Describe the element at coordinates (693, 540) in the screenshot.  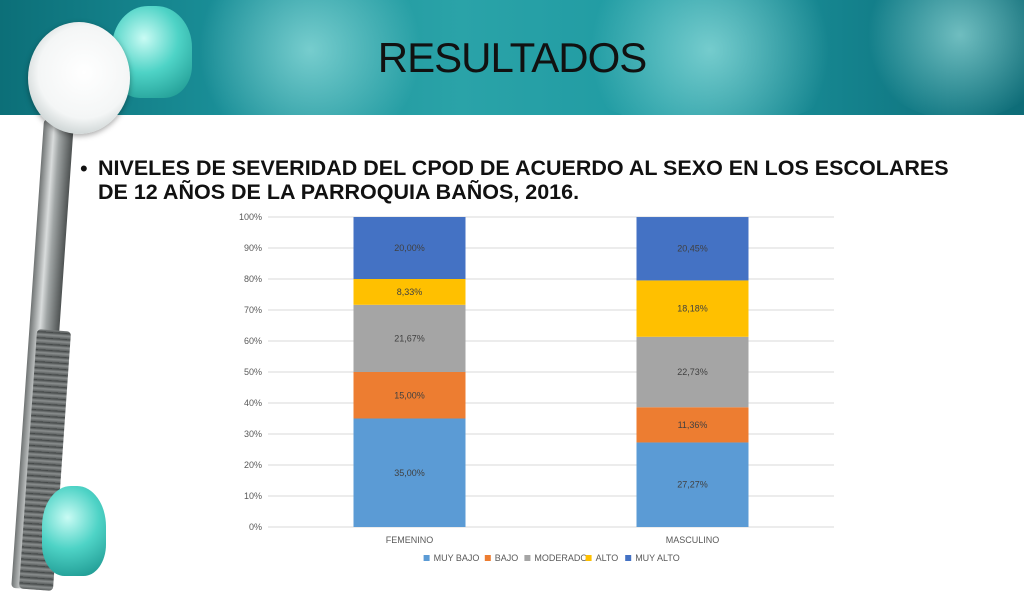
I see `x-tick-label: MASCULINO` at that location.